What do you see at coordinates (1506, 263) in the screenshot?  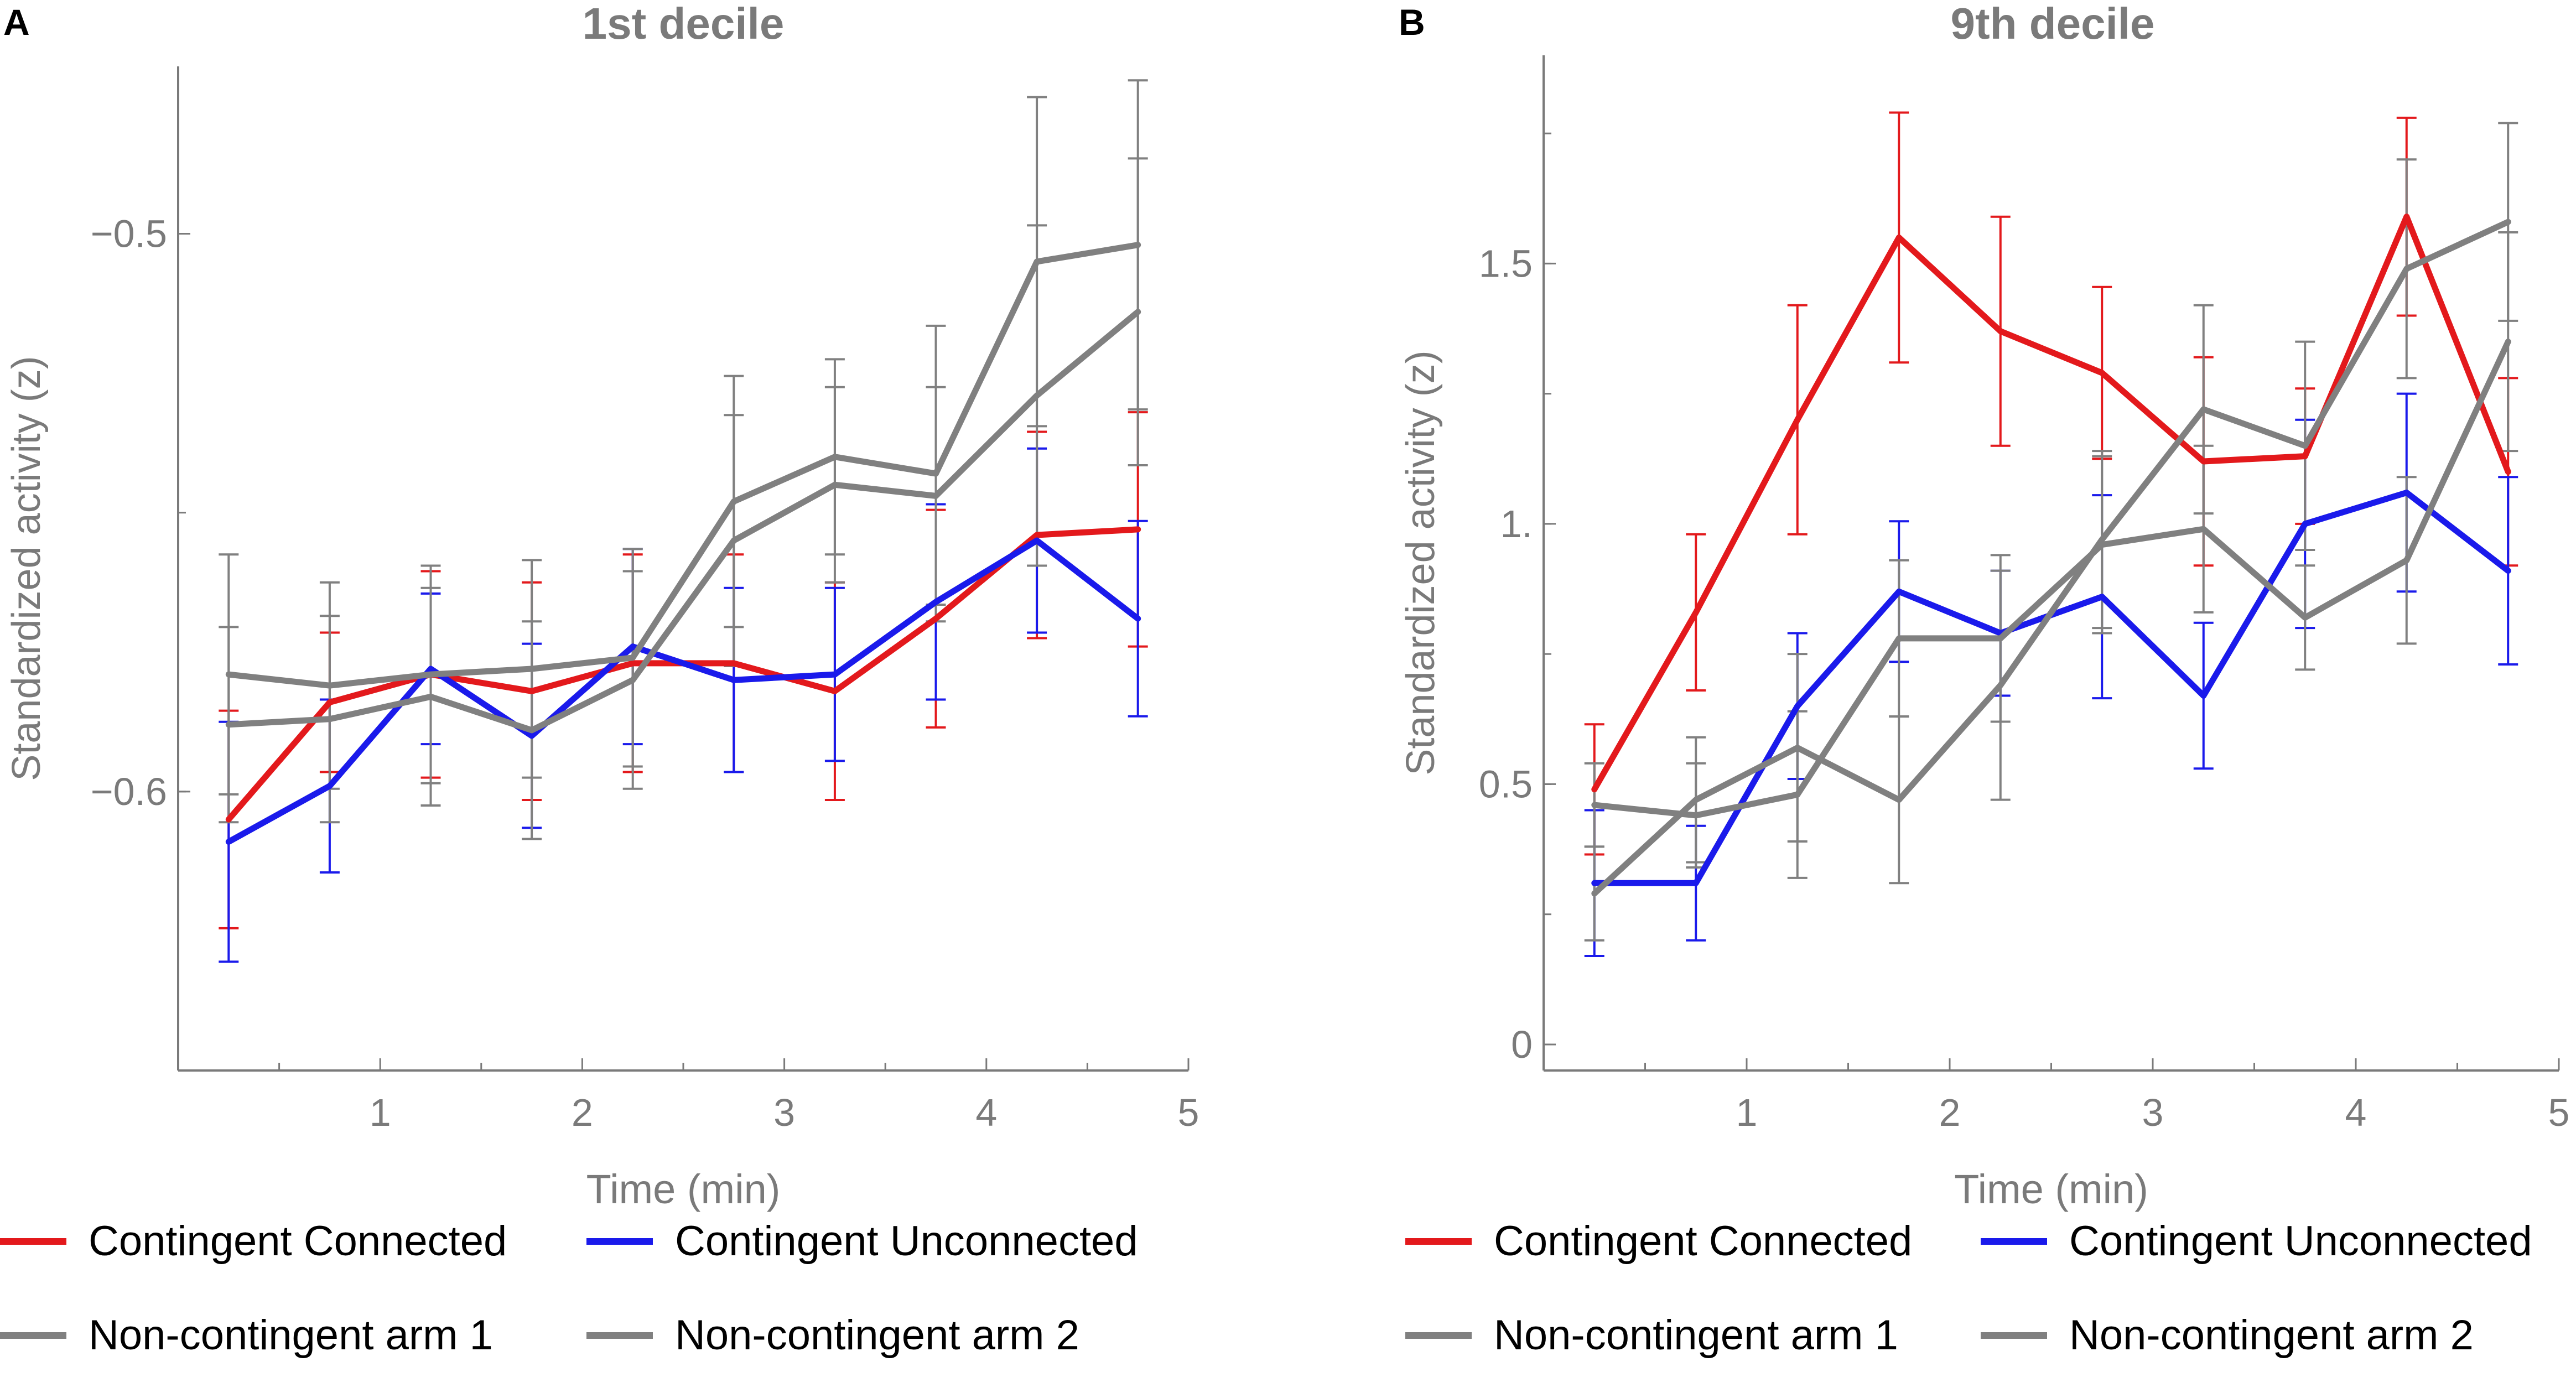 I see `y-tick-label: 1.5` at bounding box center [1506, 263].